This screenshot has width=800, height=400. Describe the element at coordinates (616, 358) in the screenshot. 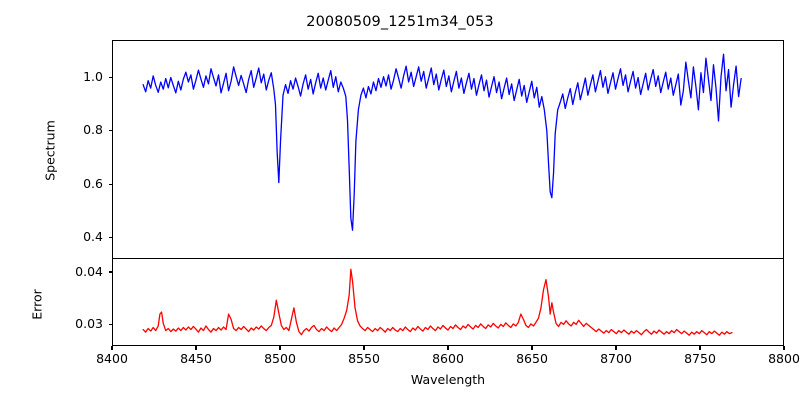

I see `x-tick-label-8700: 8700` at that location.